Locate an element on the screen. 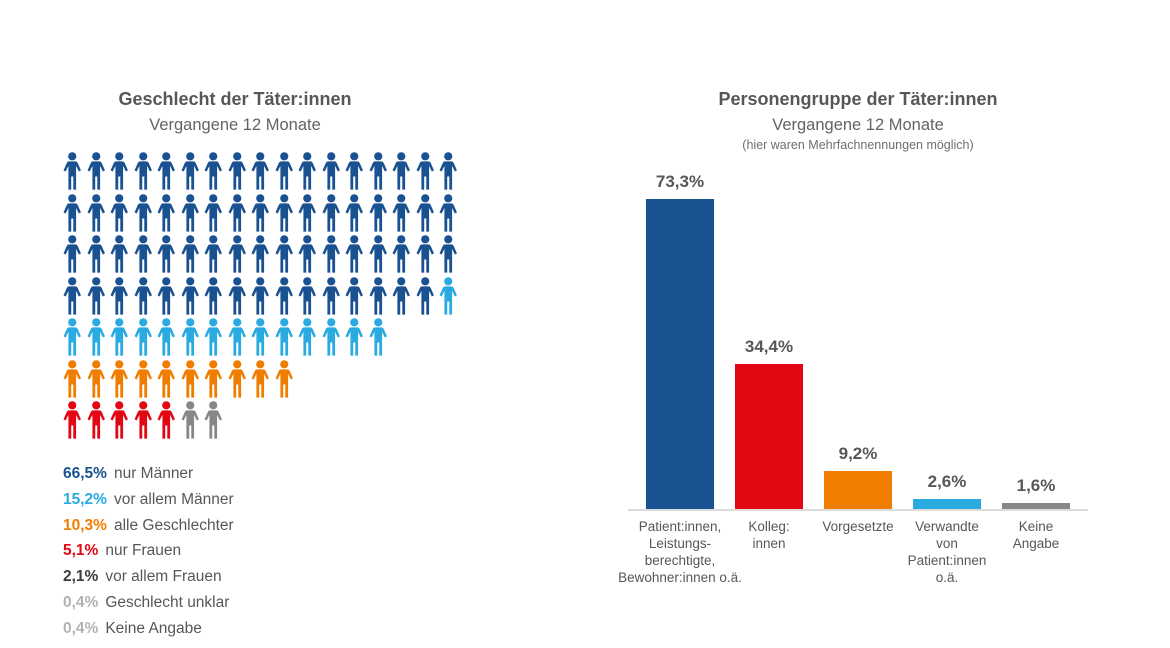 The height and width of the screenshot is (648, 1170). legend-label: nur Frauen is located at coordinates (143, 551).